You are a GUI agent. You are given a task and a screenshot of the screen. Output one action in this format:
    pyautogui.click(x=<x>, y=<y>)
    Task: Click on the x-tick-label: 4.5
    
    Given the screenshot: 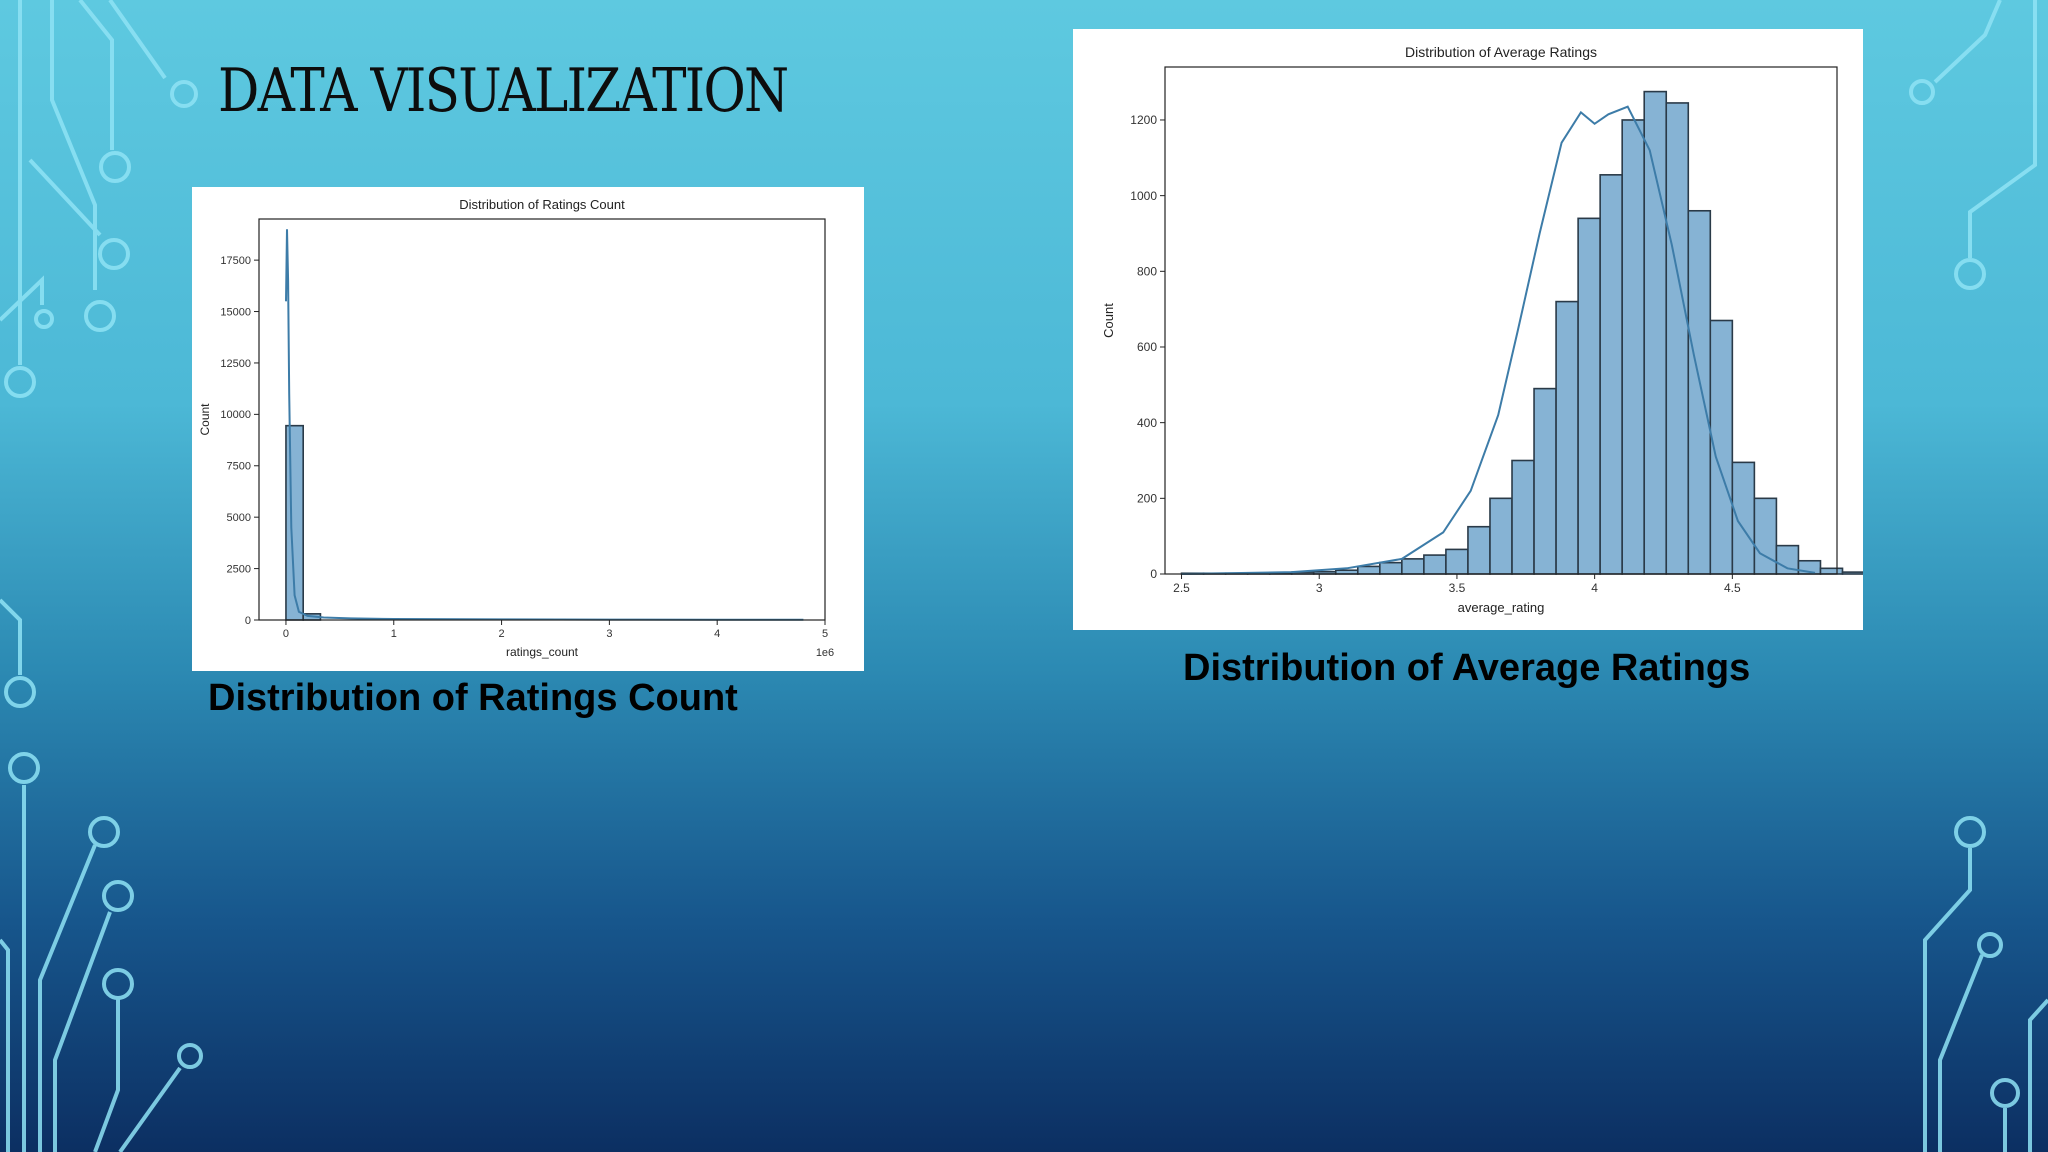 What is the action you would take?
    pyautogui.click(x=1732, y=588)
    